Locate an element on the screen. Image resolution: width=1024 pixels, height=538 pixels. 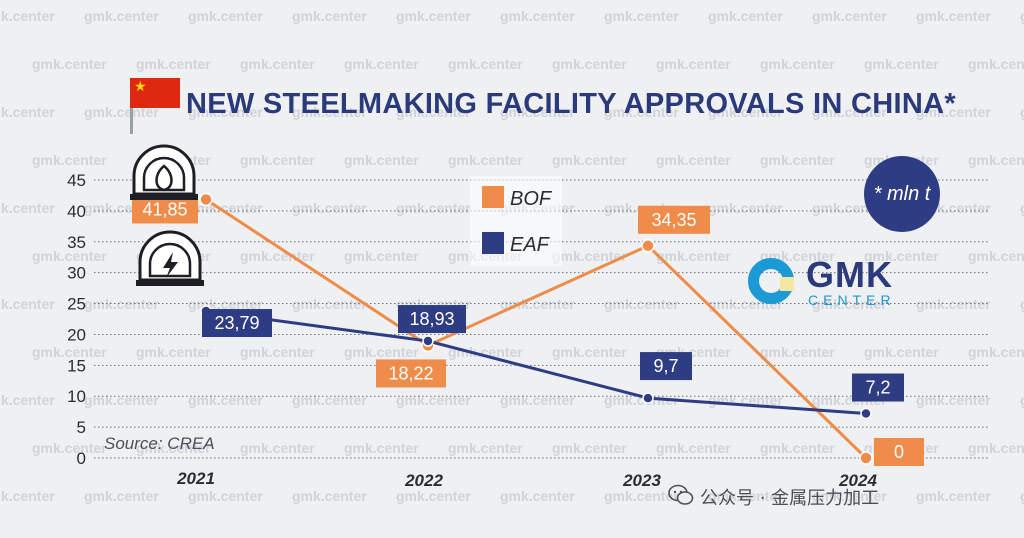
x-tick-label: 2023 is located at coordinates (641, 480).